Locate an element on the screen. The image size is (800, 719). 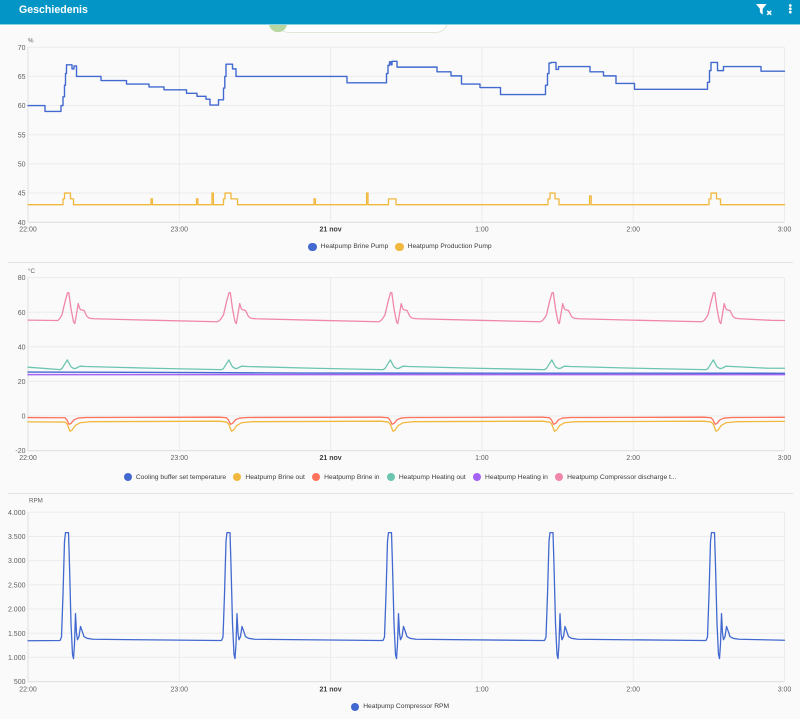
svg-text: °C is located at coordinates (31, 271).